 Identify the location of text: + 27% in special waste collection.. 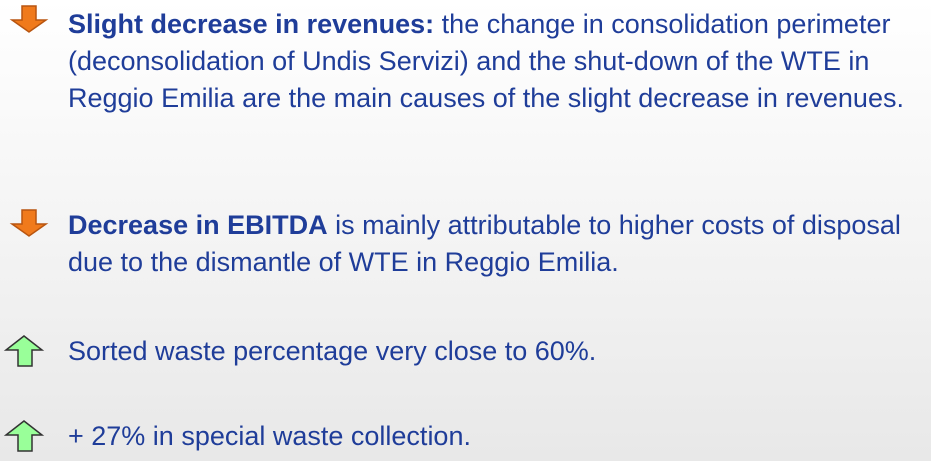
(269, 436).